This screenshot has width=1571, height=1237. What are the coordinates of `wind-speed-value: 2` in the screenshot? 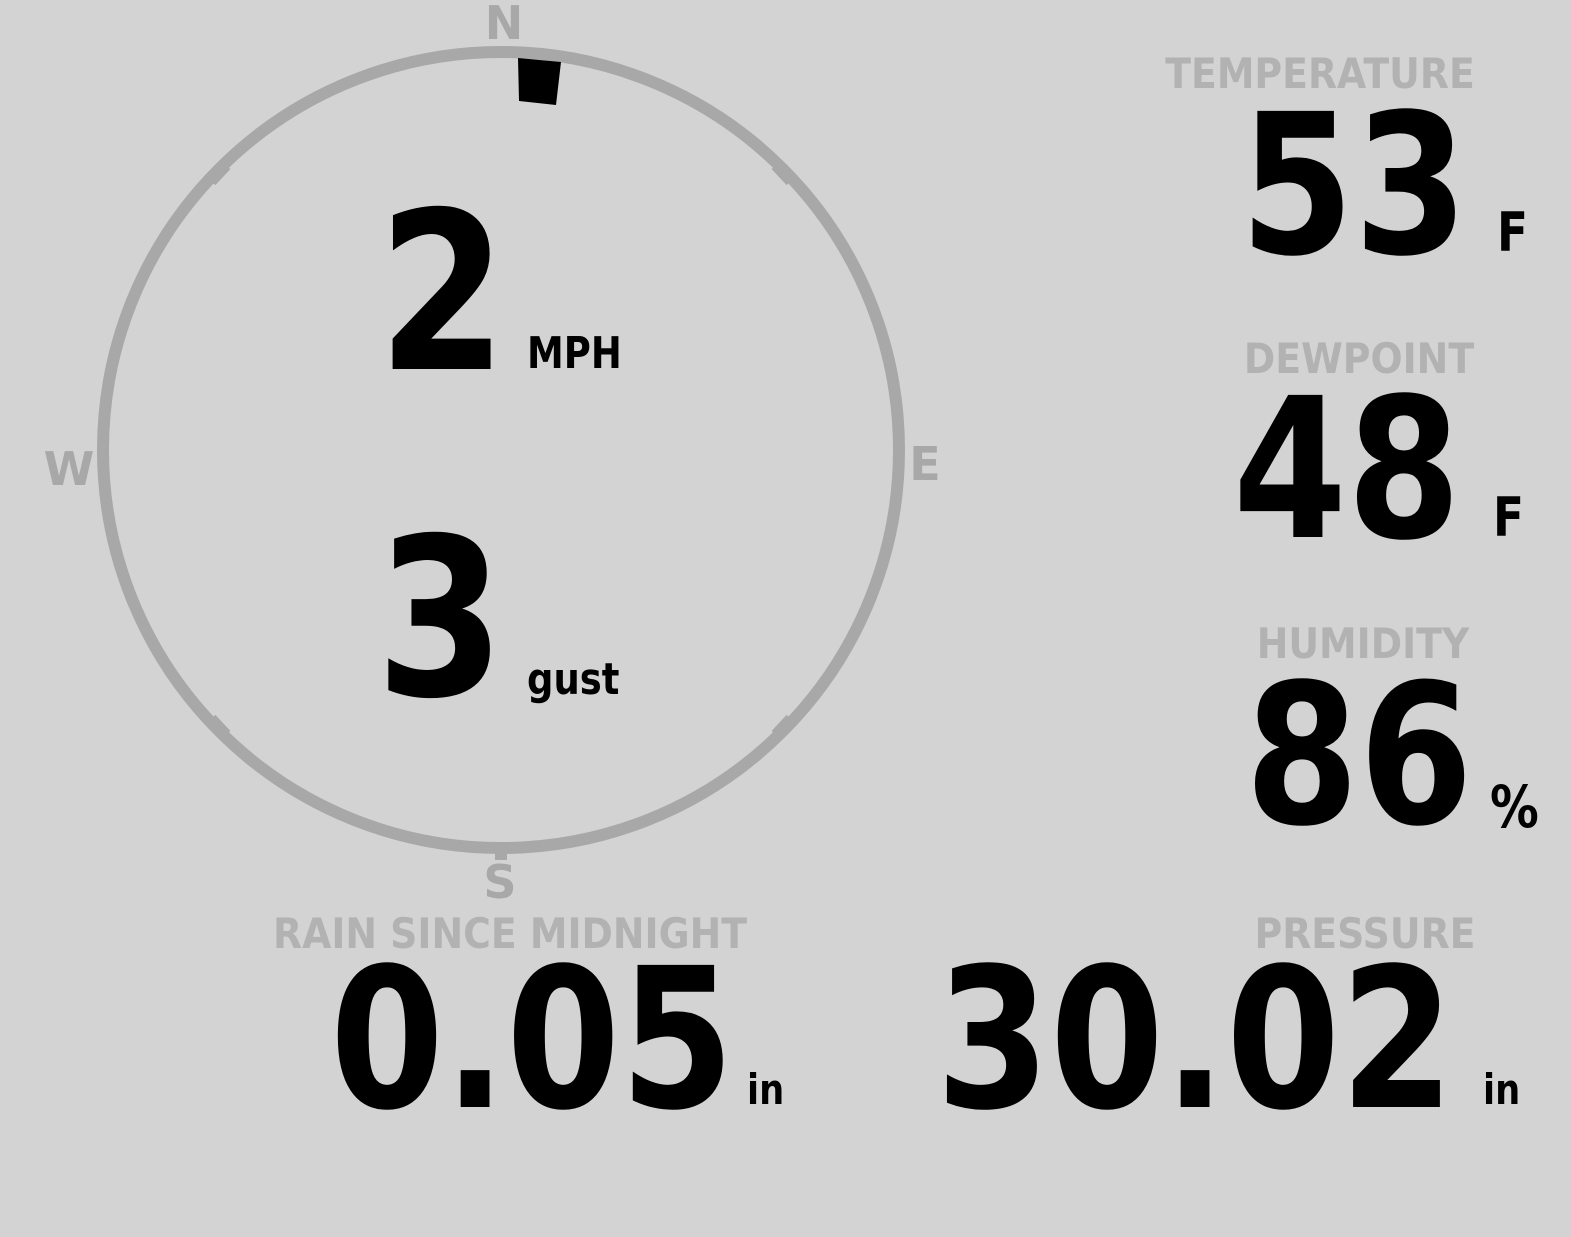 It's located at (442, 293).